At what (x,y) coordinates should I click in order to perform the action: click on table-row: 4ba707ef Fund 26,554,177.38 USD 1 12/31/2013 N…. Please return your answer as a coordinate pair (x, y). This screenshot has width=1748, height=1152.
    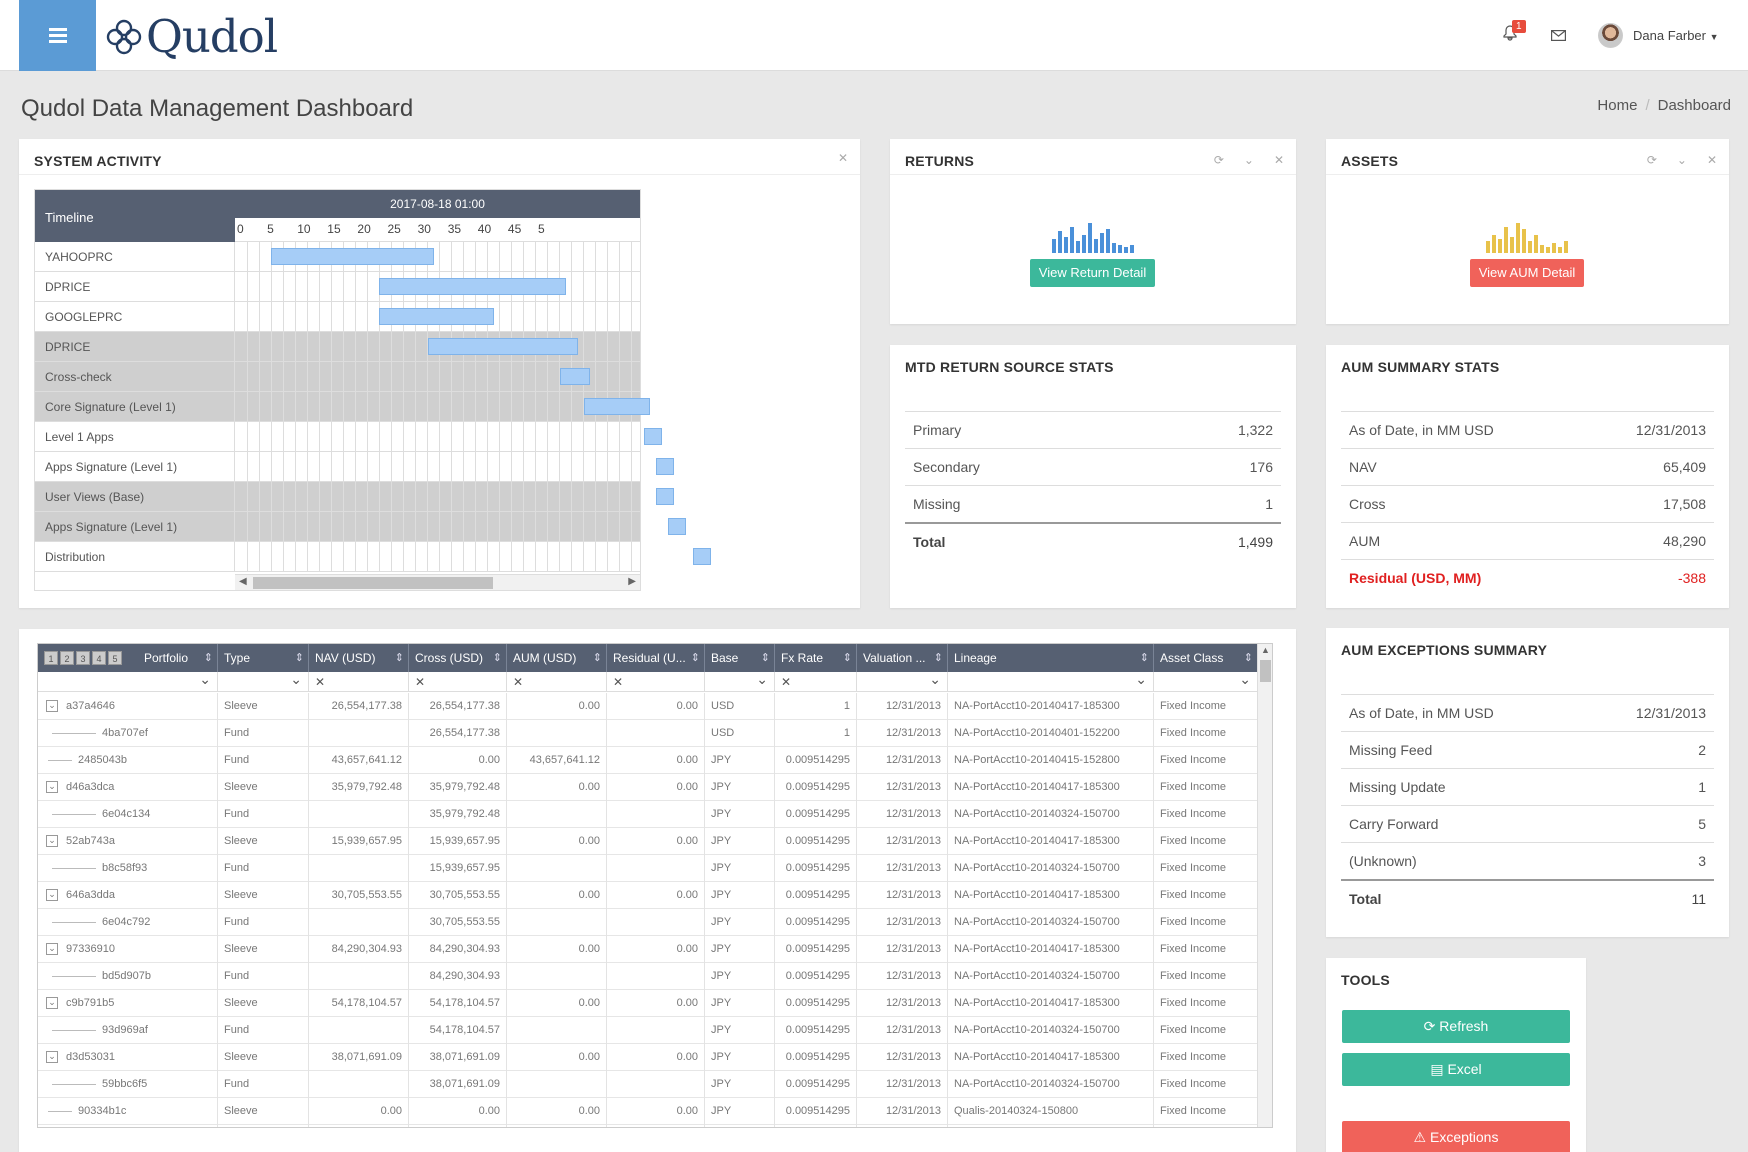
    Looking at the image, I should click on (648, 733).